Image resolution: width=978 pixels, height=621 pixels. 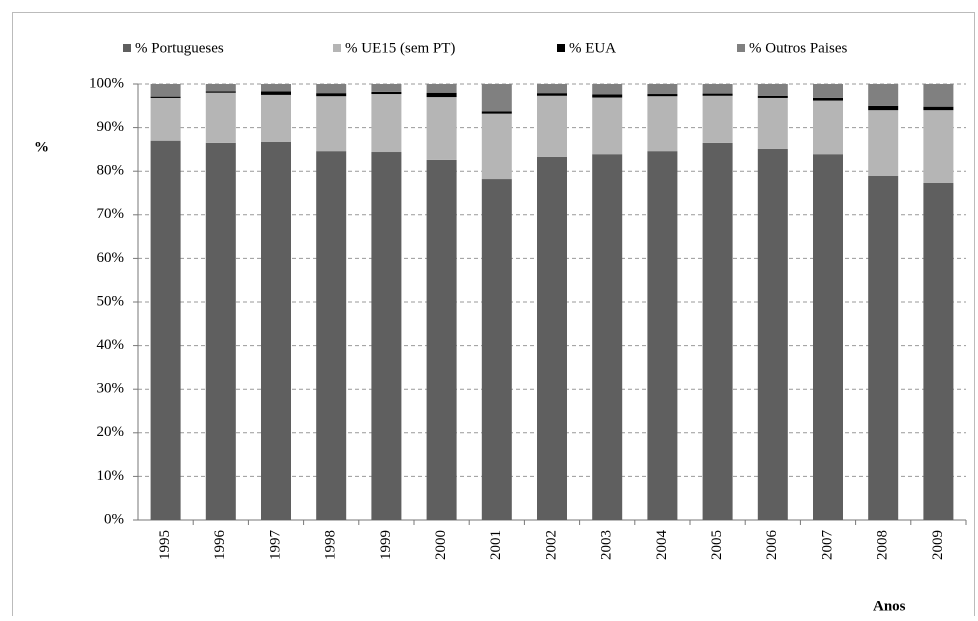 What do you see at coordinates (111, 171) in the screenshot?
I see `y-tick-label: 80%` at bounding box center [111, 171].